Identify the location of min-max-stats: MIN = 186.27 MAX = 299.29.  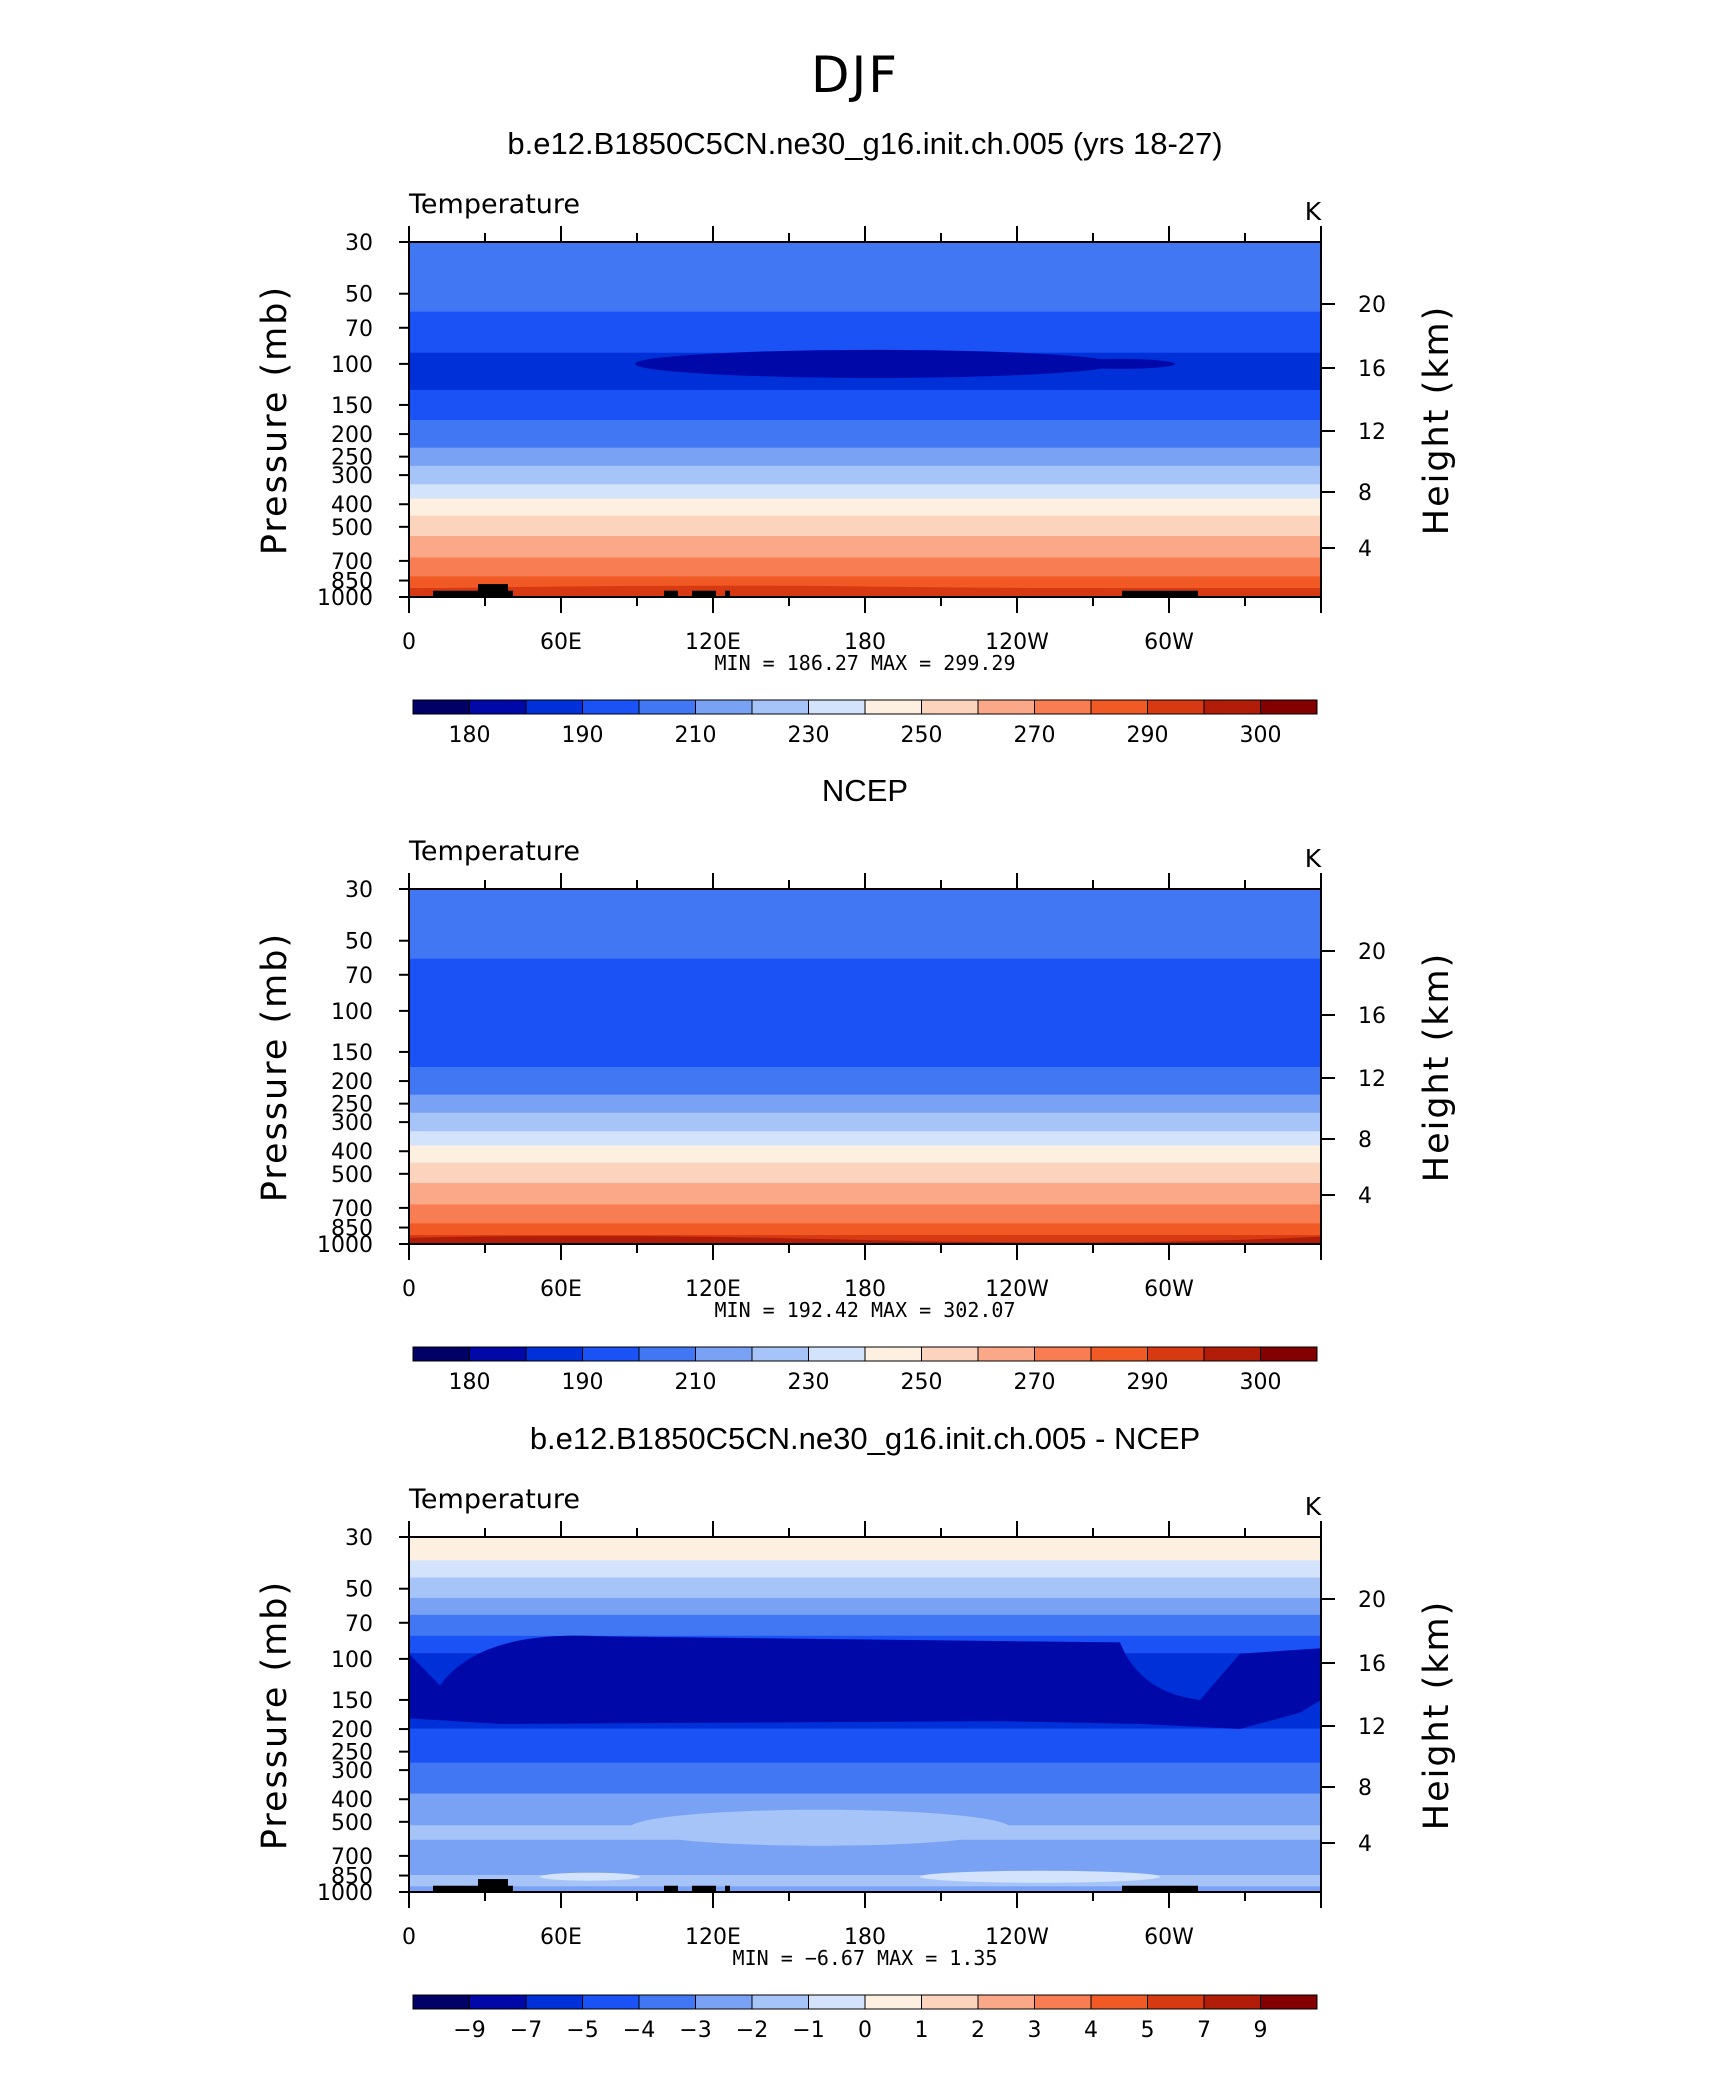
(864, 663).